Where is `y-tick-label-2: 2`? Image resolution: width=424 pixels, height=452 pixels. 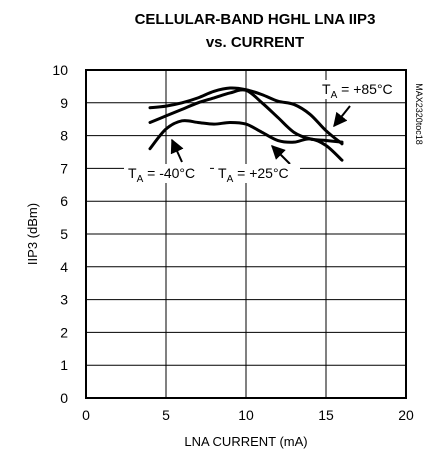 y-tick-label-2: 2 is located at coordinates (64, 332).